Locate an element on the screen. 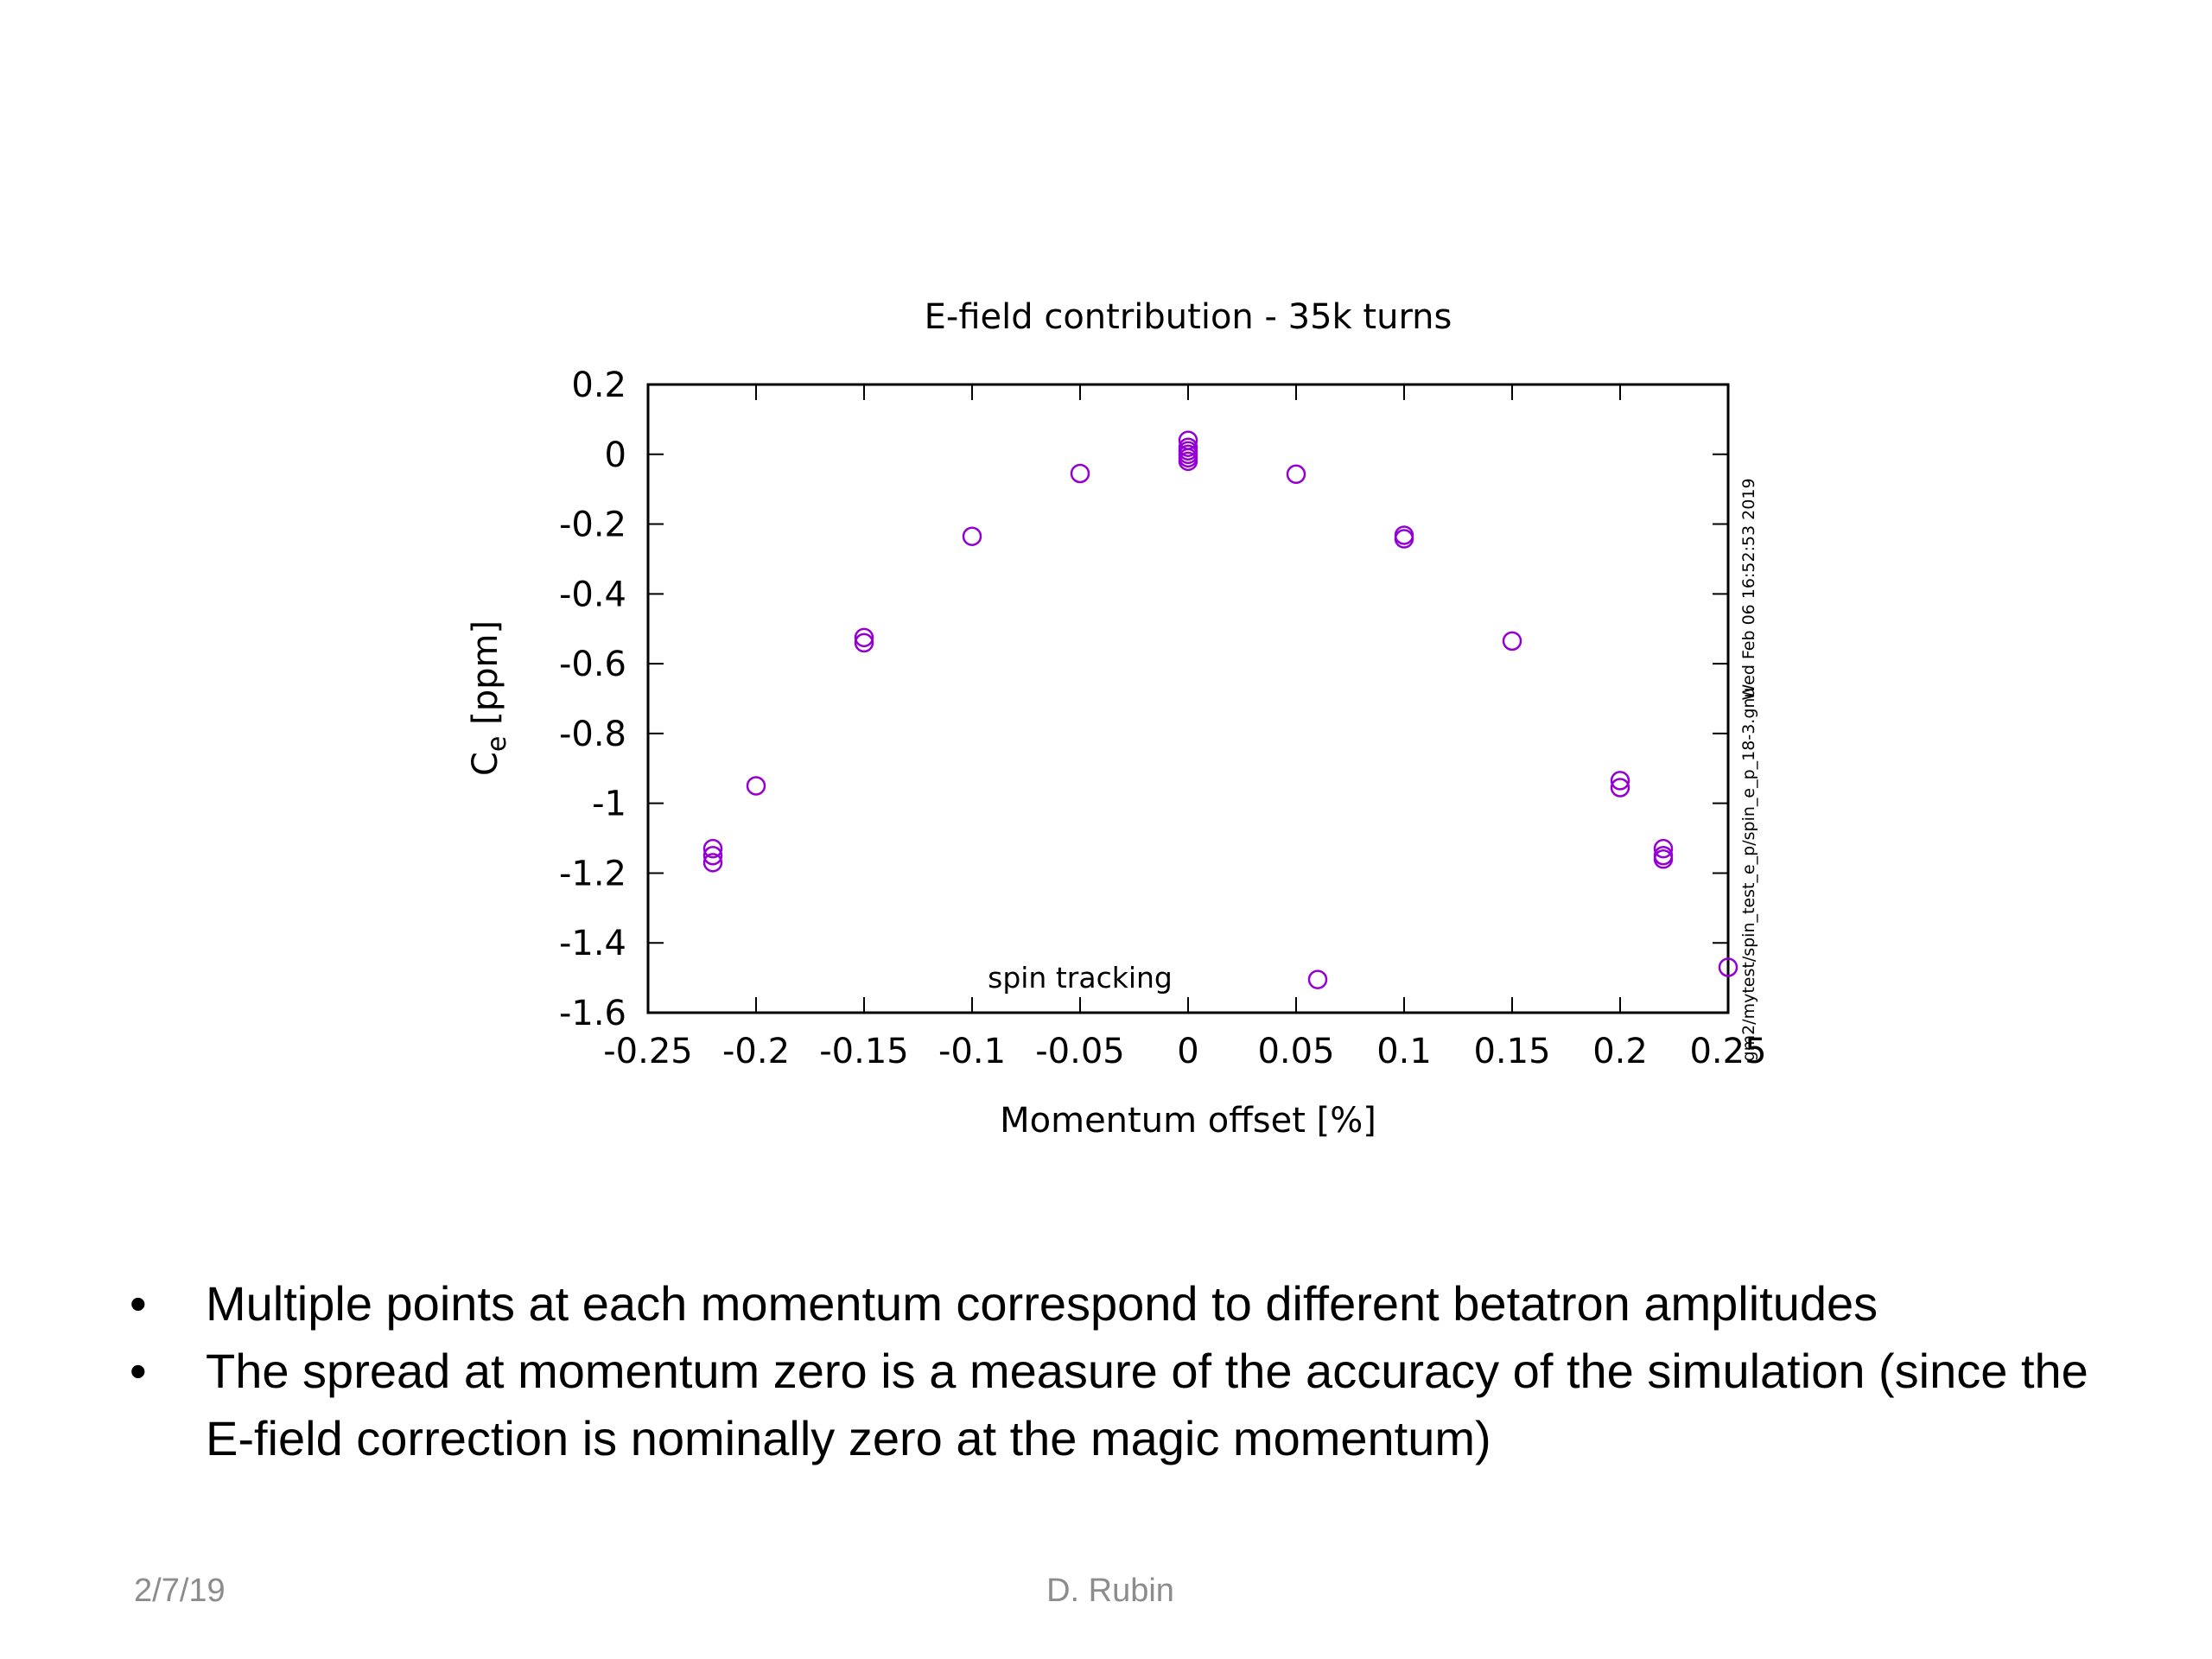 The width and height of the screenshot is (2212, 1659). y-tick-label: -0.2 is located at coordinates (592, 525).